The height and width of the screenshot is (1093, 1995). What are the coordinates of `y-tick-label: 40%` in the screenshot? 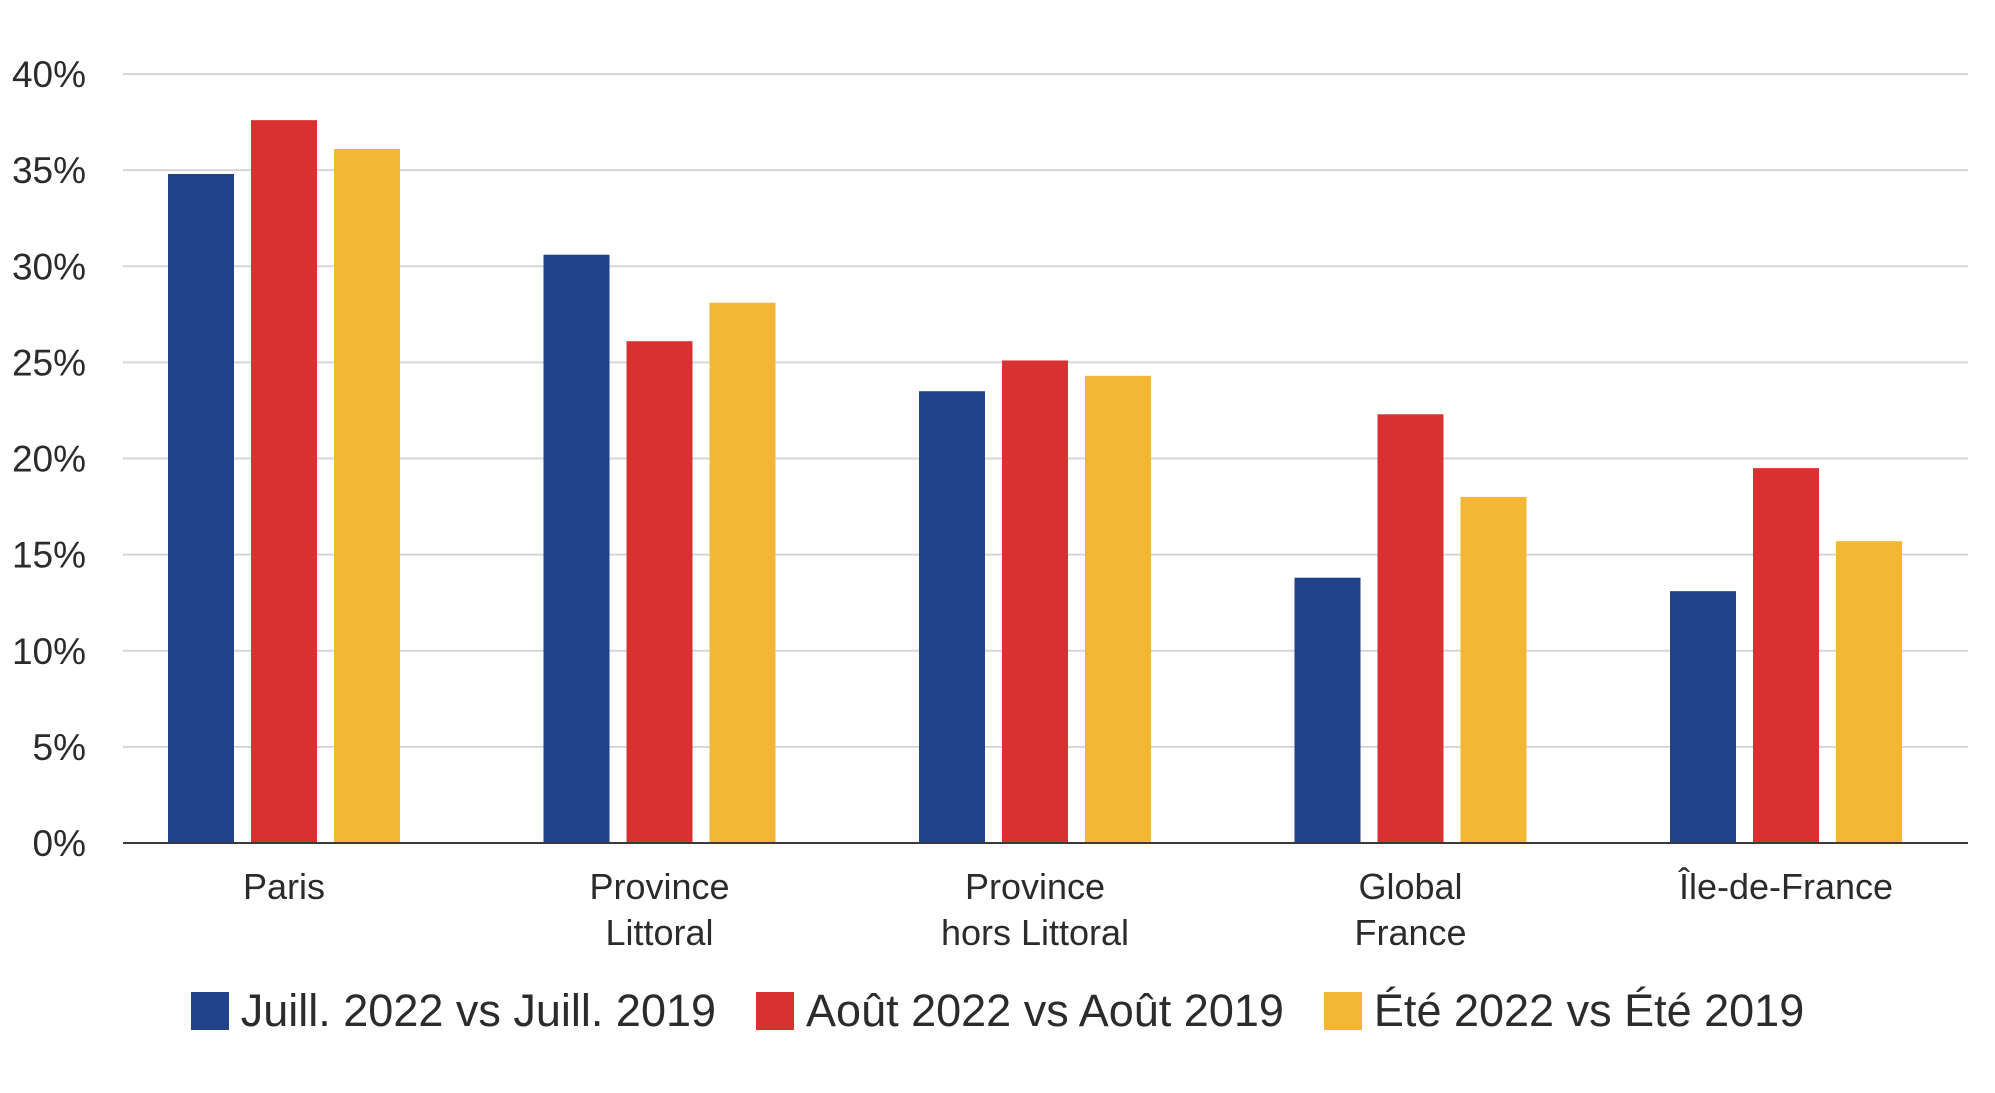 It's located at (49, 74).